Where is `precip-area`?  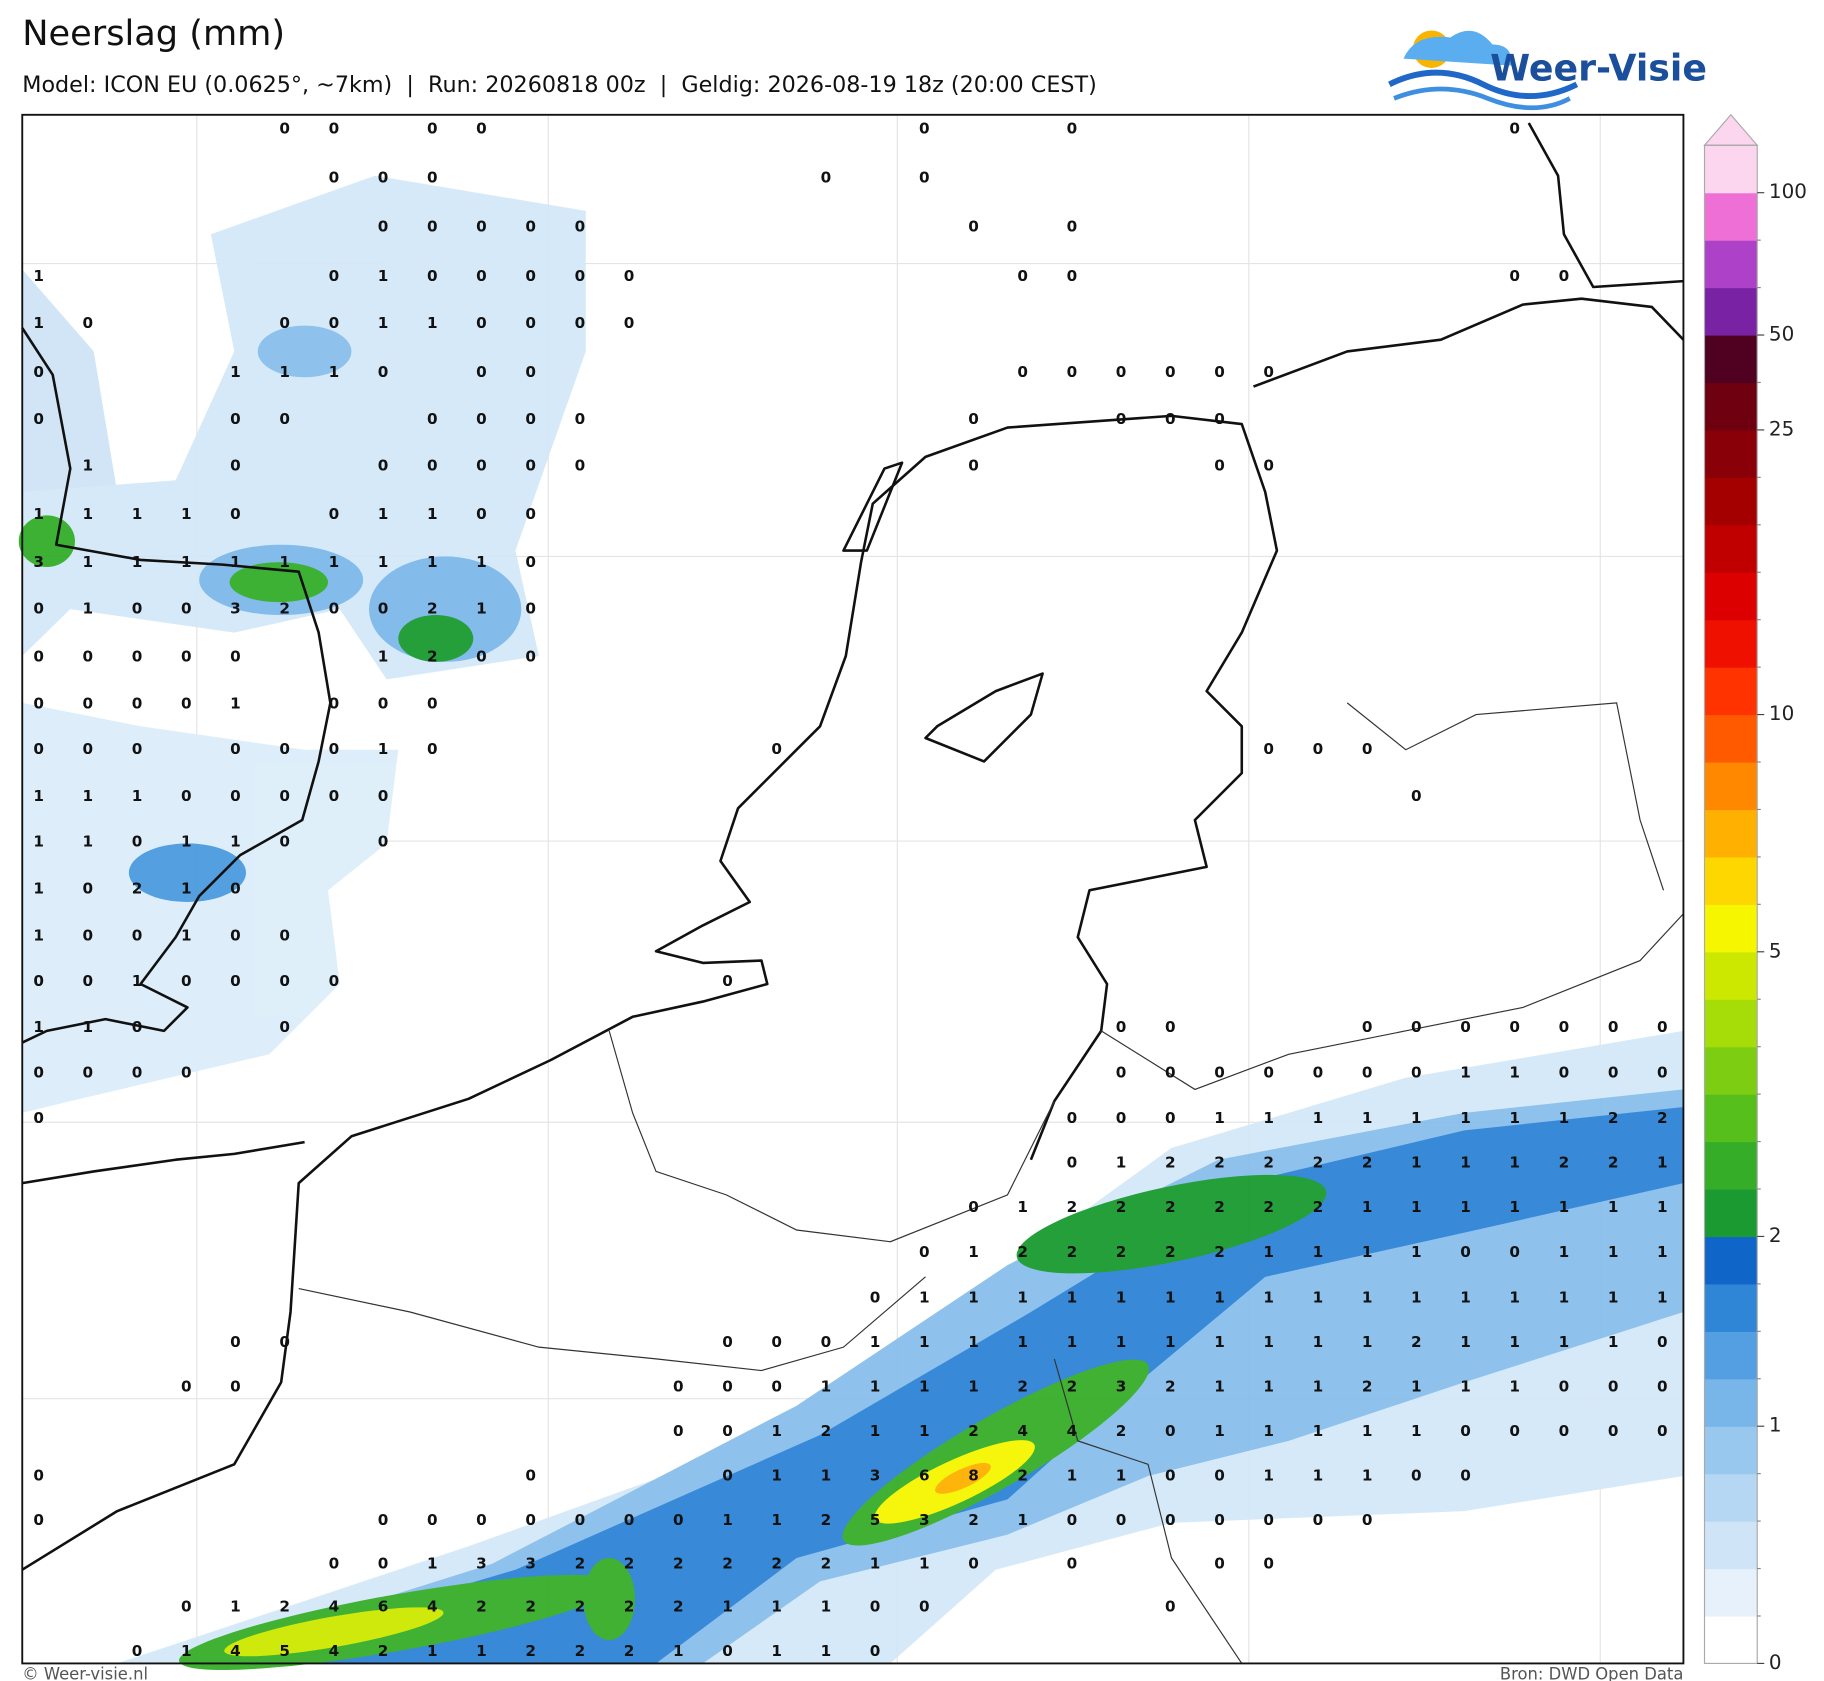
precip-area is located at coordinates (436, 638).